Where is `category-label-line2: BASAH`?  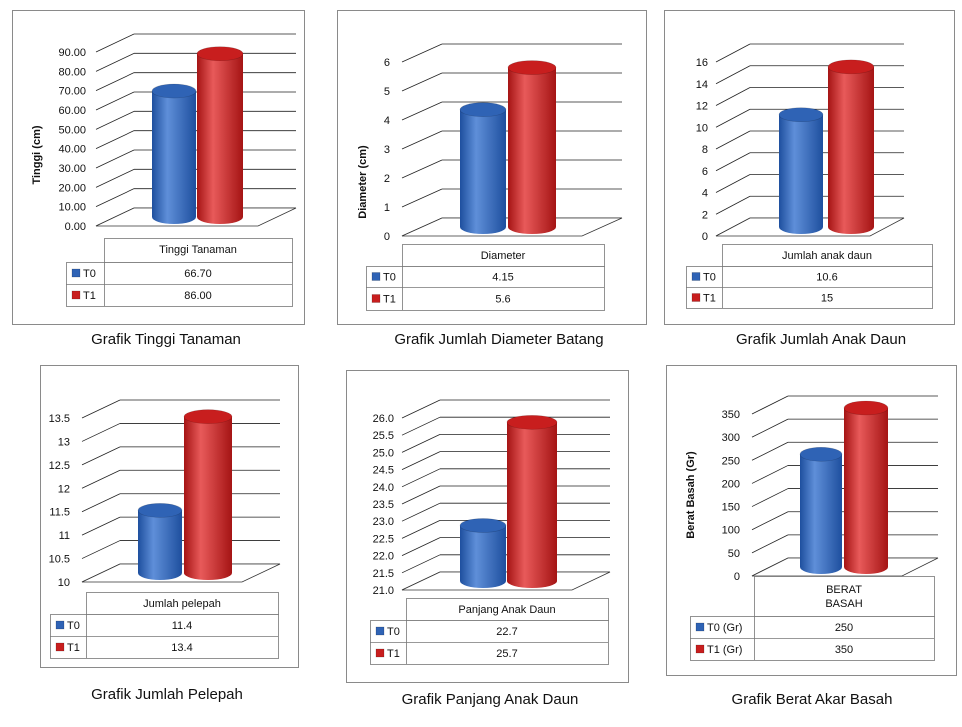 category-label-line2: BASAH is located at coordinates (843, 604).